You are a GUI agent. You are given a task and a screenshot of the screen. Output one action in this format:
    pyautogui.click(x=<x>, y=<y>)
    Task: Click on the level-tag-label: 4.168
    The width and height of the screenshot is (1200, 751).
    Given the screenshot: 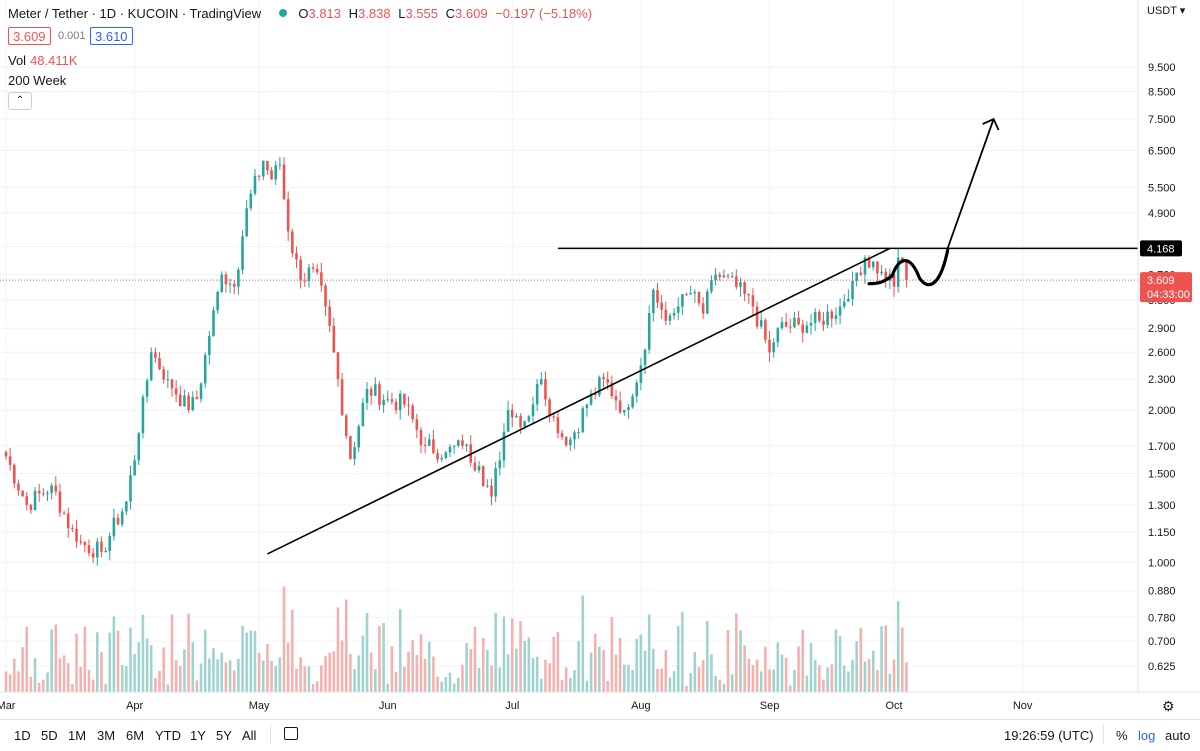 What is the action you would take?
    pyautogui.click(x=1161, y=249)
    